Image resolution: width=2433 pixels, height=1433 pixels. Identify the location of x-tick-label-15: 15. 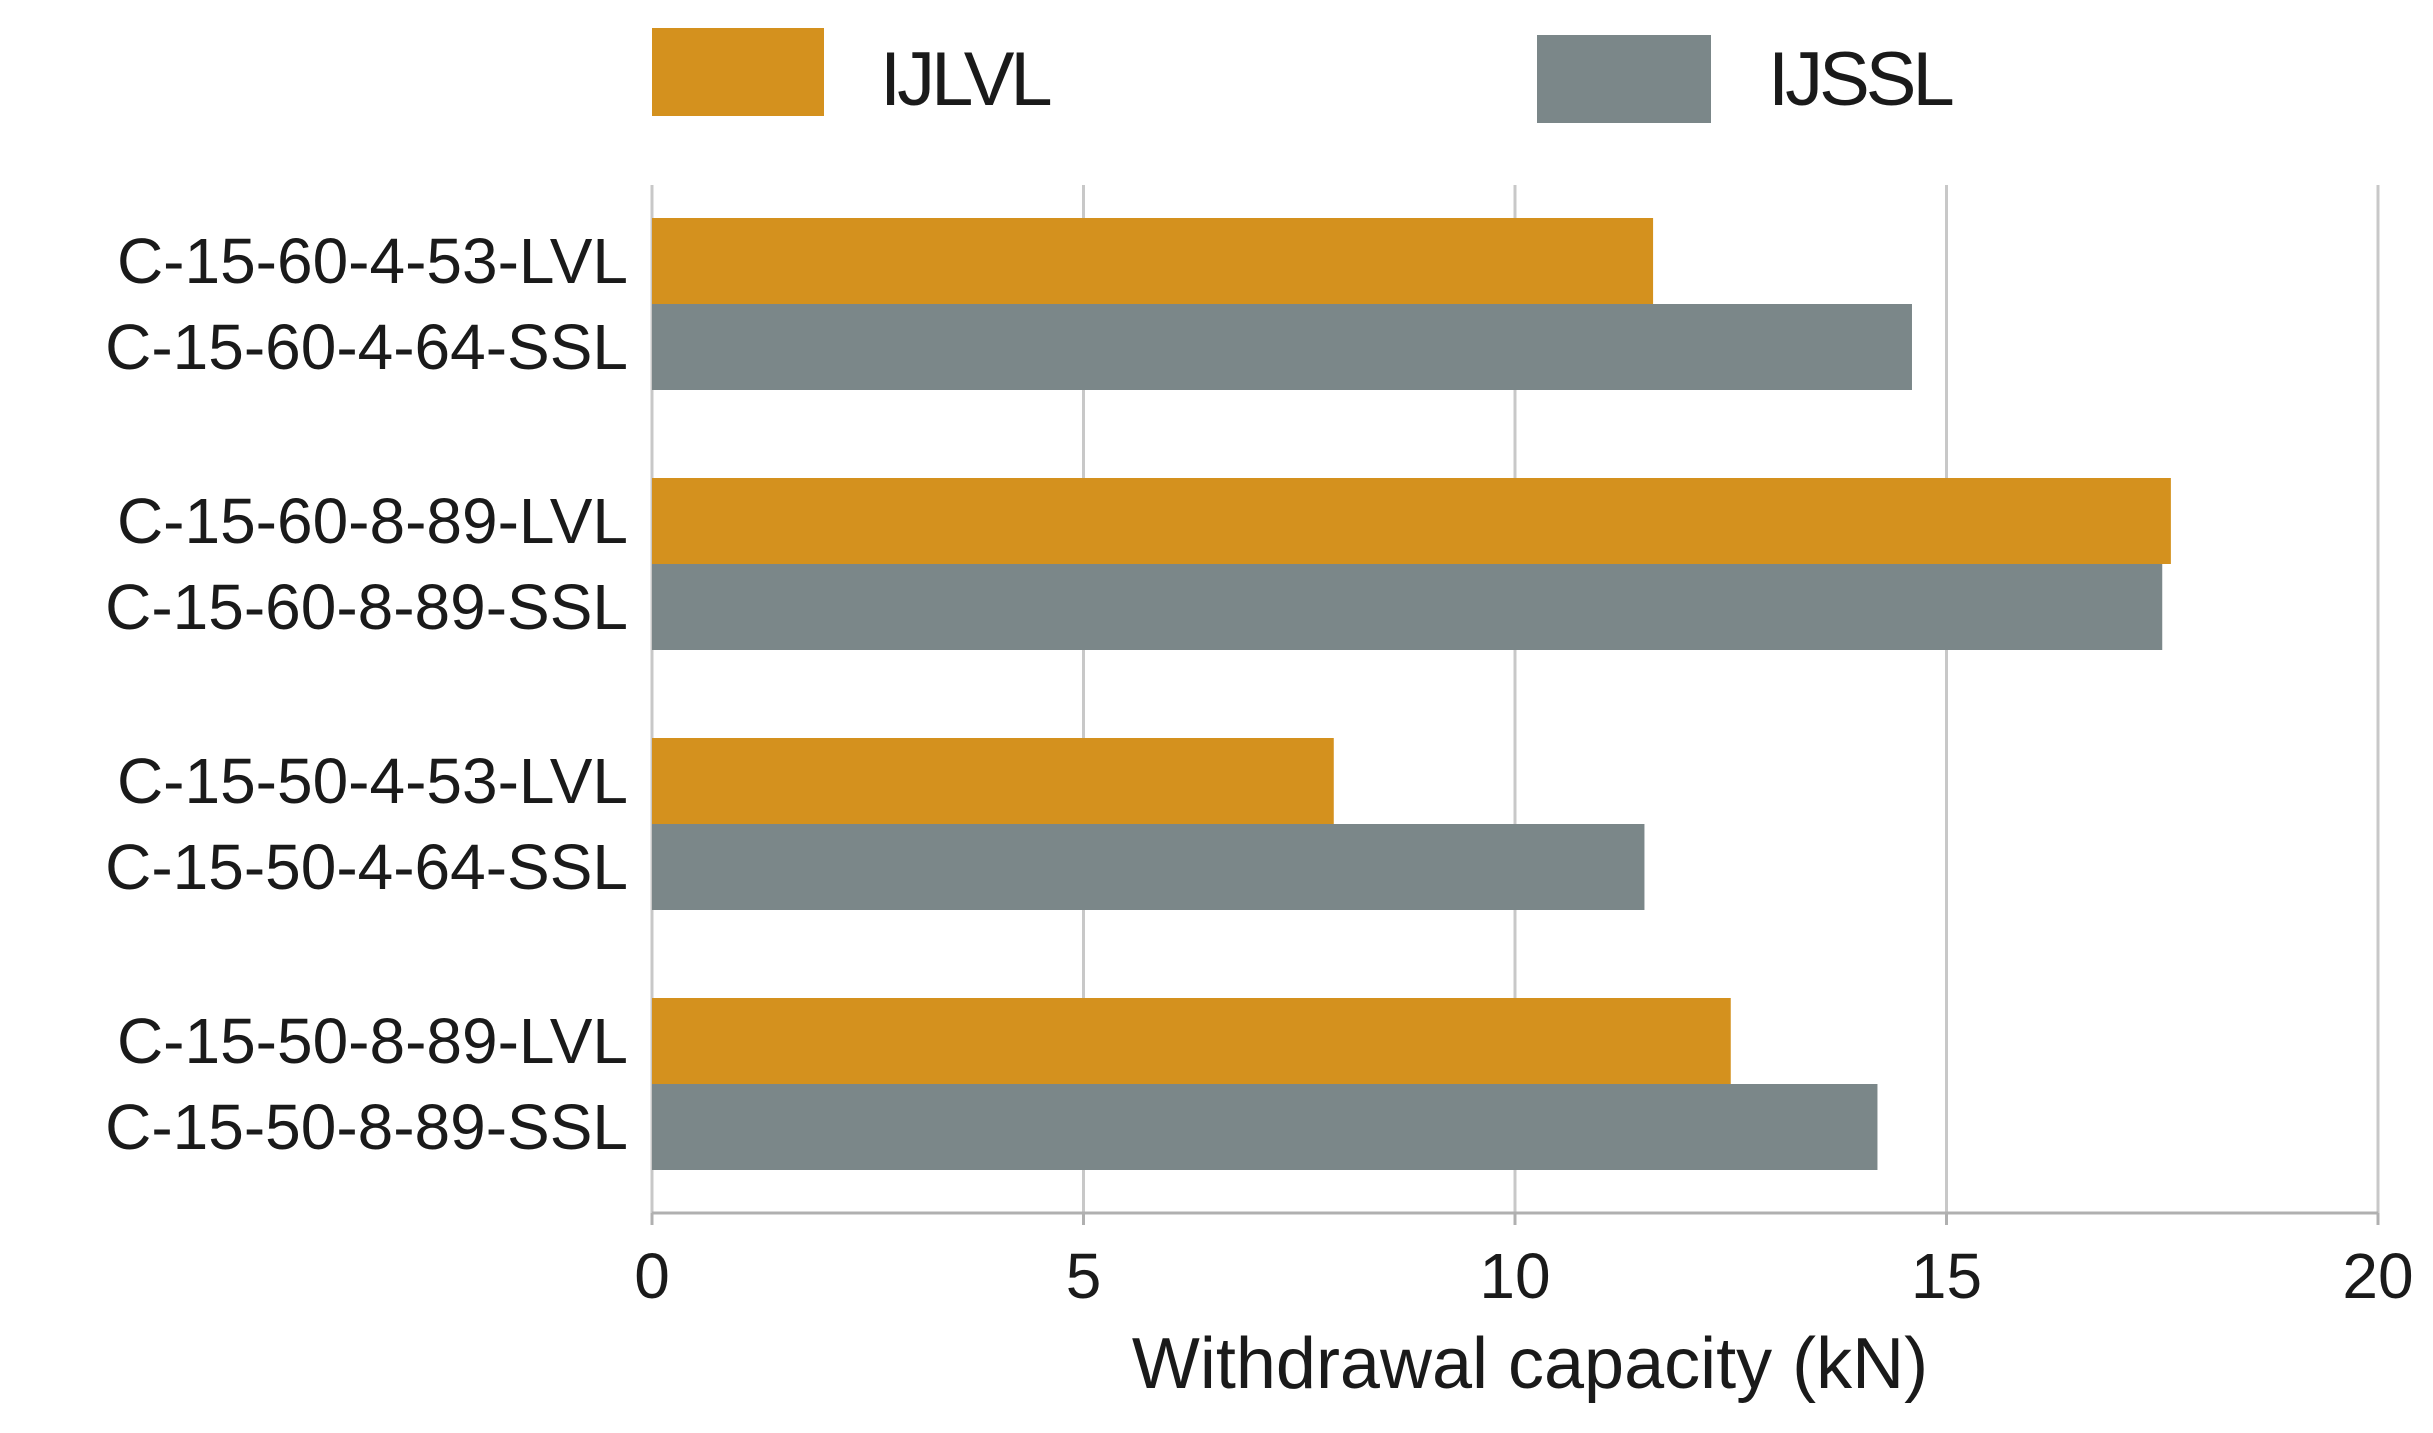
(1946, 1276).